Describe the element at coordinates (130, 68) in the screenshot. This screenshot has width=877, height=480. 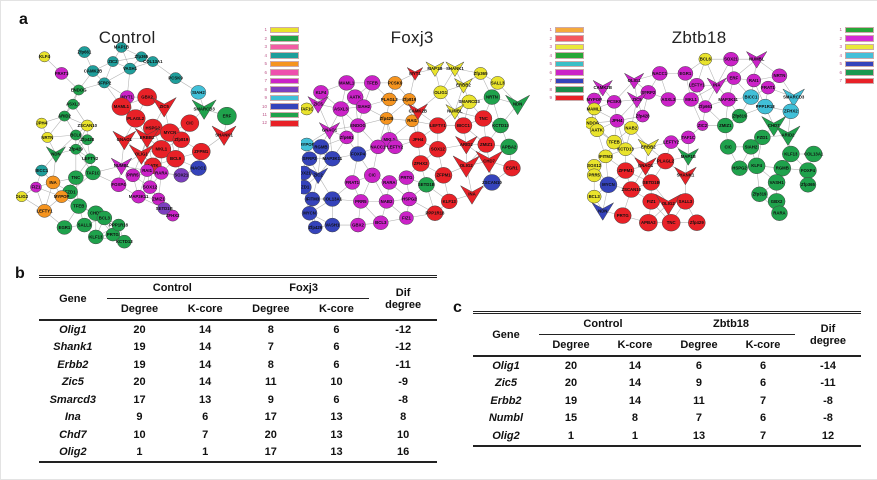
I see `gene-node-label: VASH1` at that location.